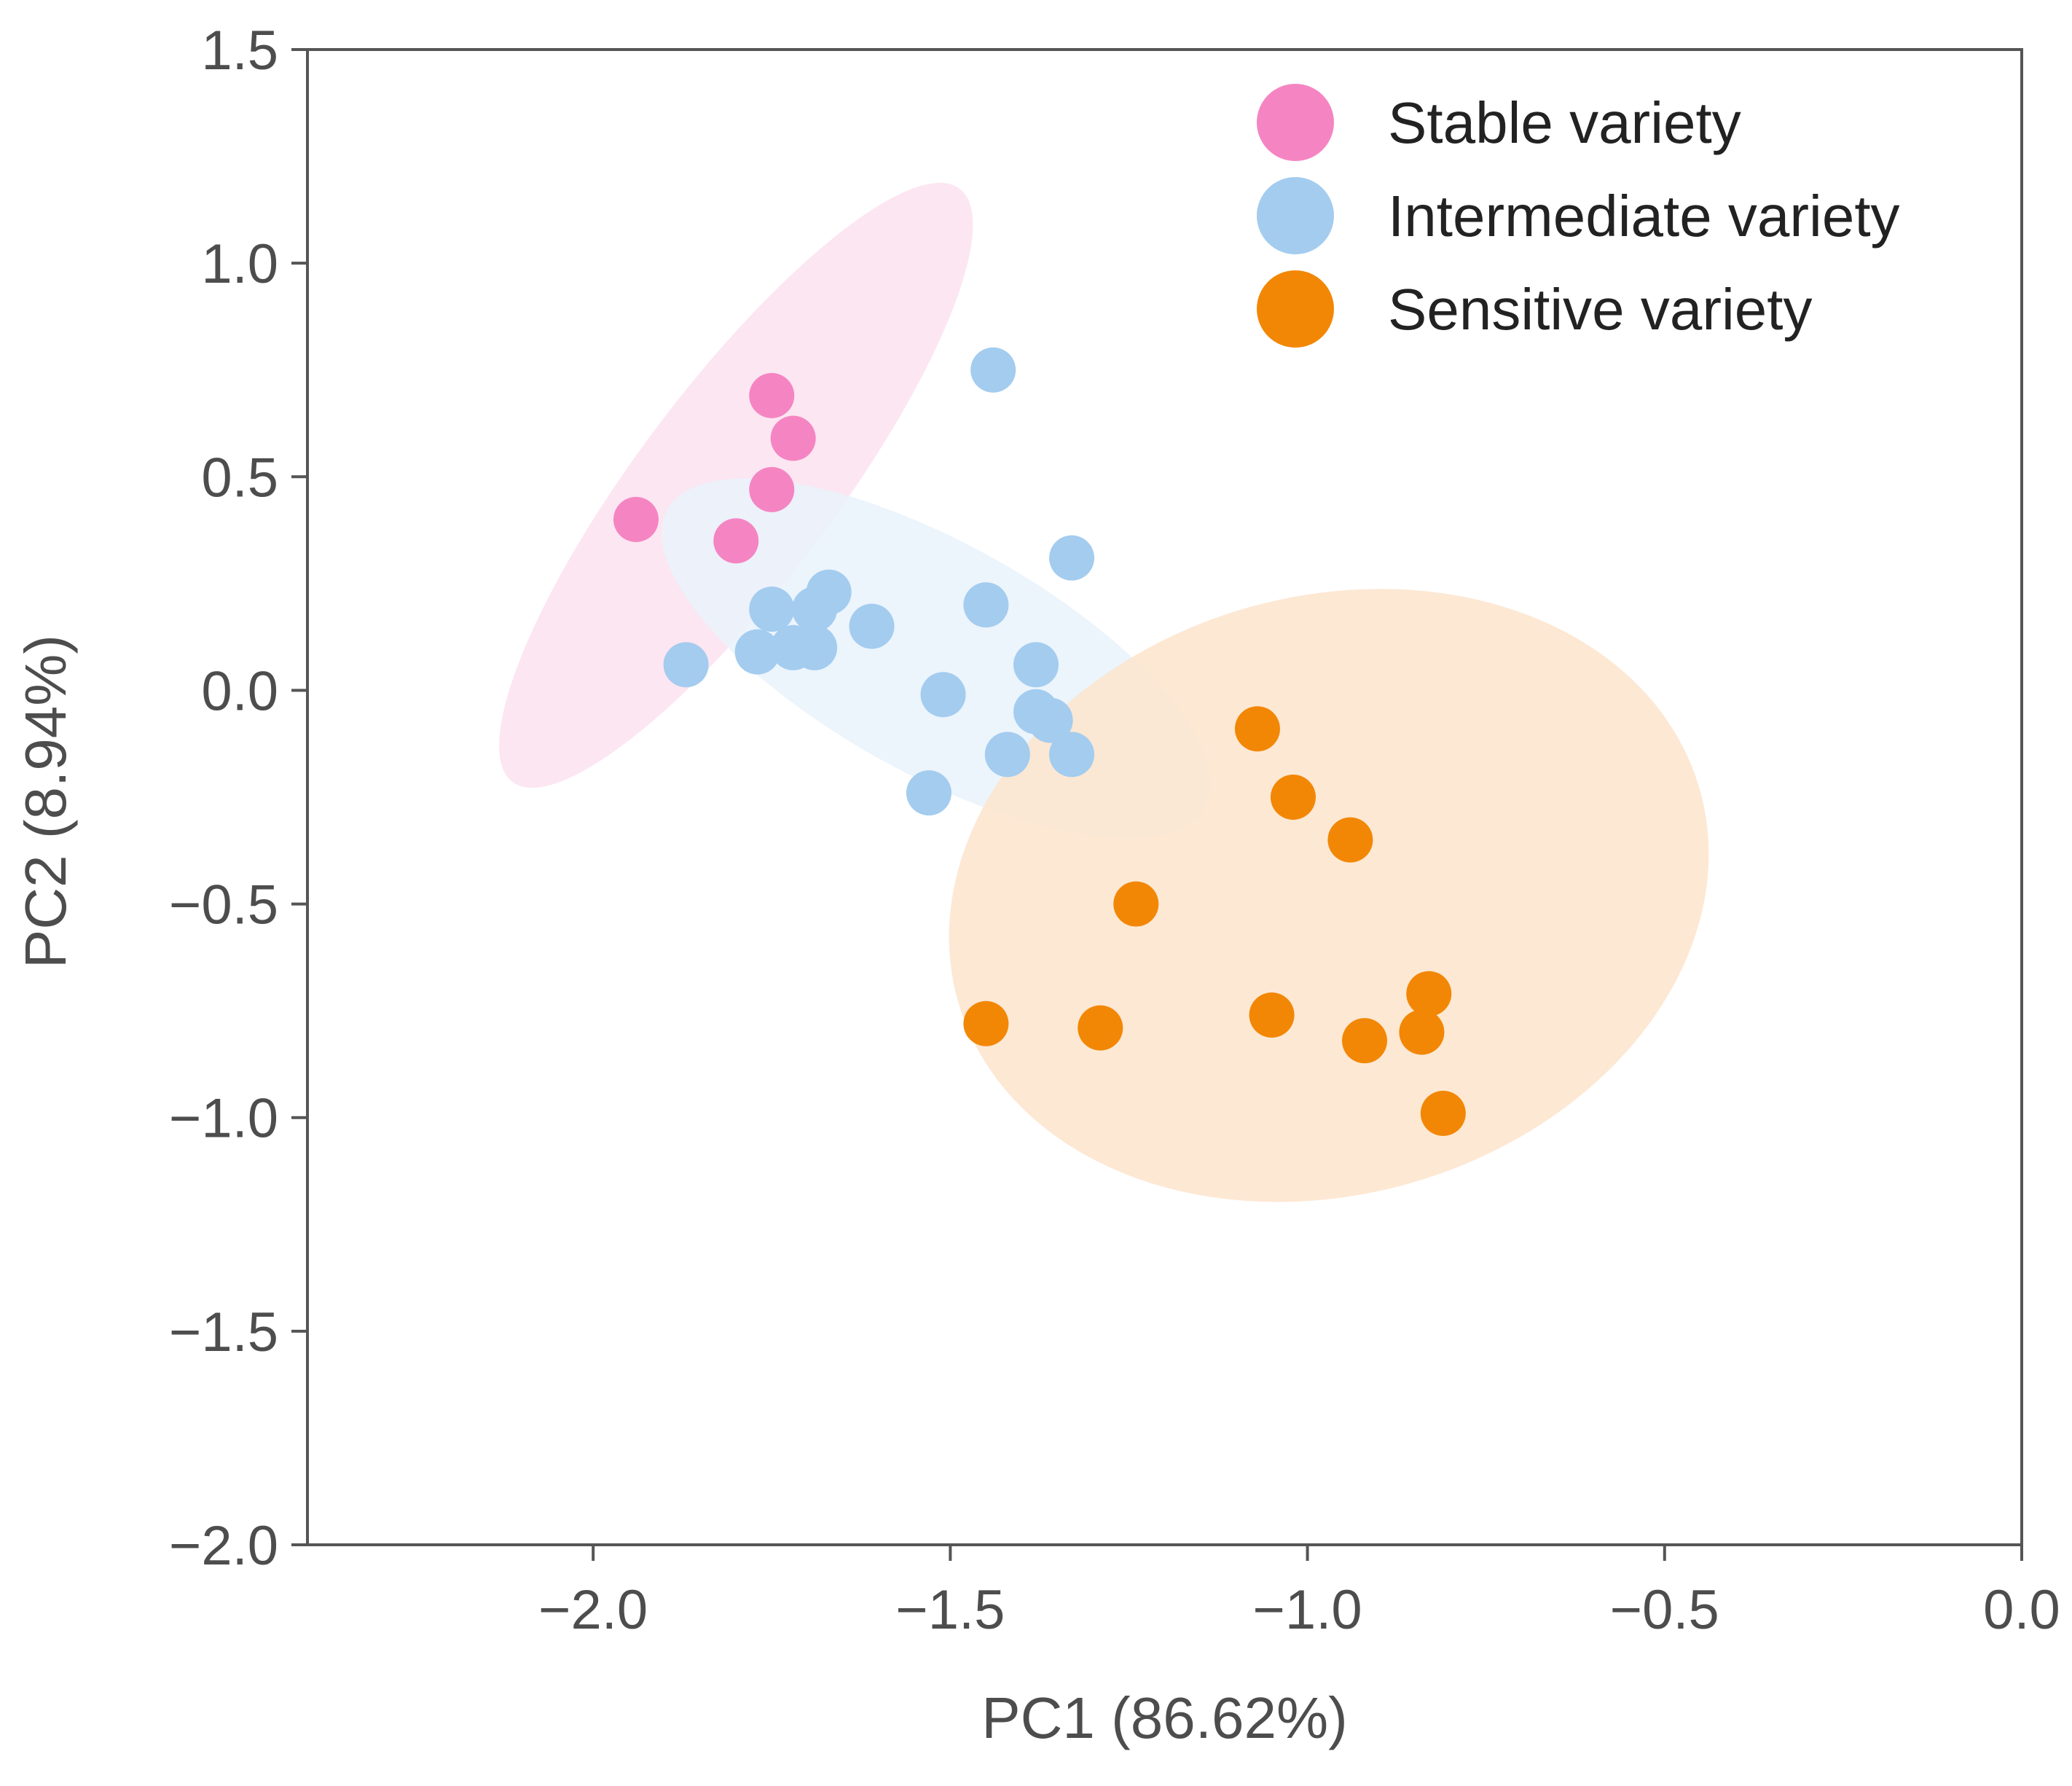  What do you see at coordinates (45, 801) in the screenshot?
I see `y-axis-title: PC2 (8.94%)` at bounding box center [45, 801].